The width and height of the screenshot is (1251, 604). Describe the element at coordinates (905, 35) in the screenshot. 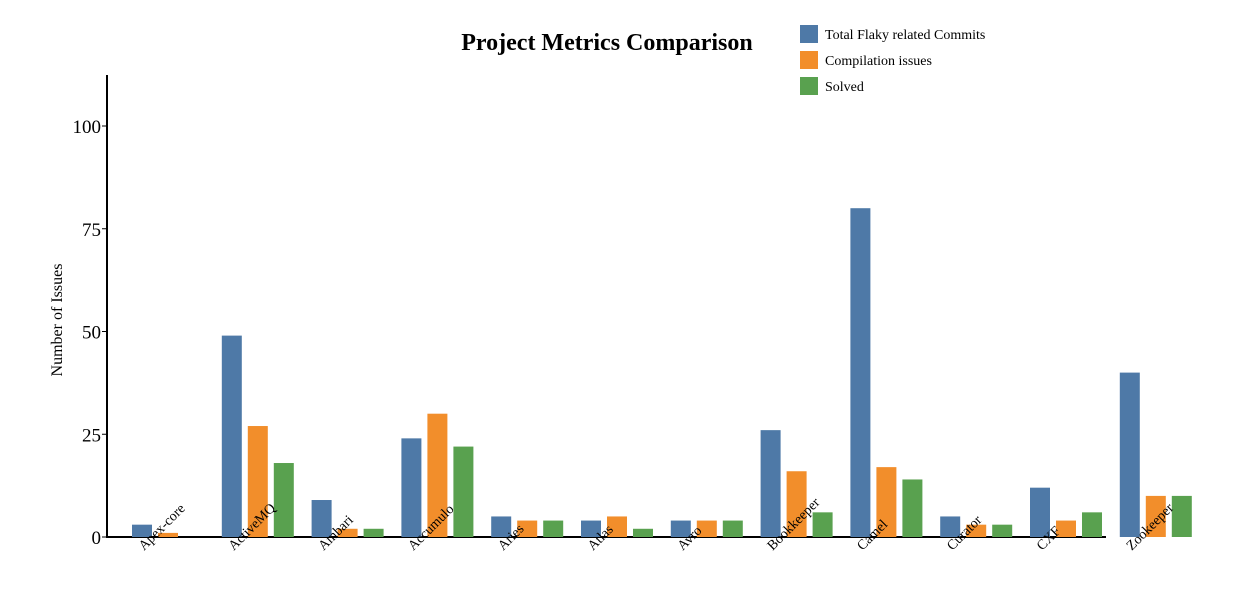

I see `legend-label: Total Flaky related Commits` at that location.